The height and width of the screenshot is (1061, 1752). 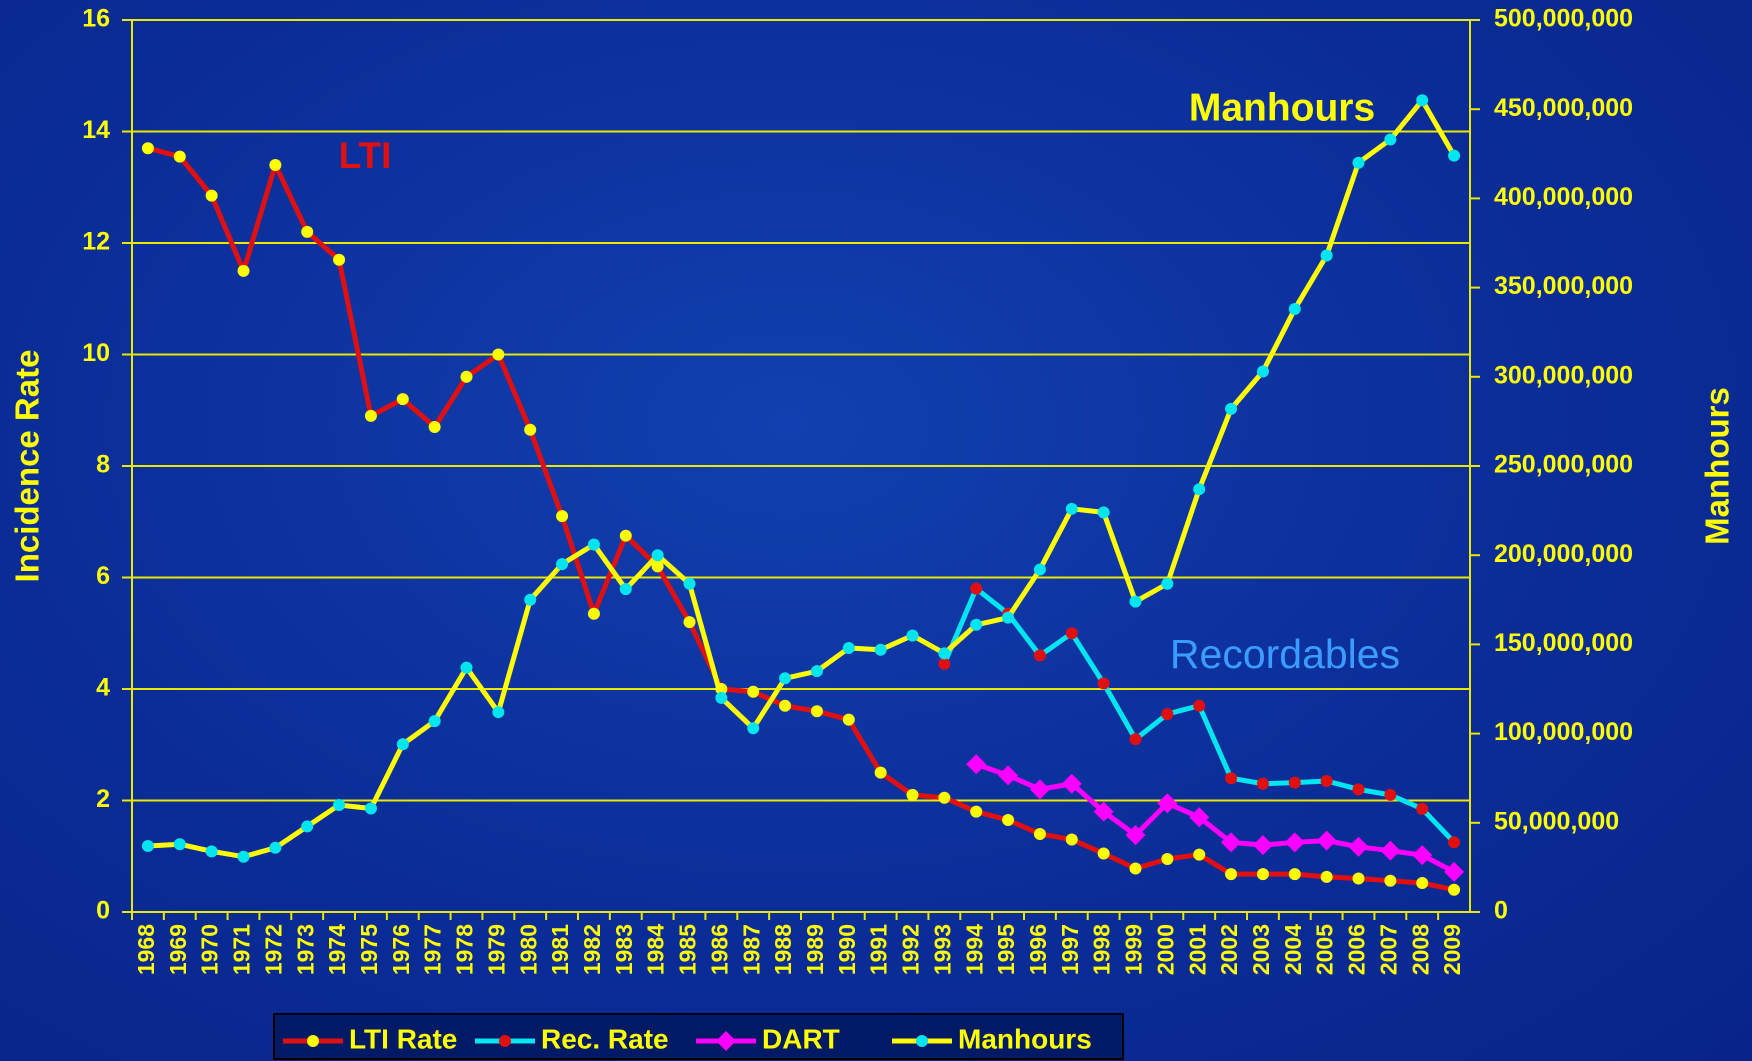 What do you see at coordinates (403, 1038) in the screenshot?
I see `legend-label: LTI Rate` at bounding box center [403, 1038].